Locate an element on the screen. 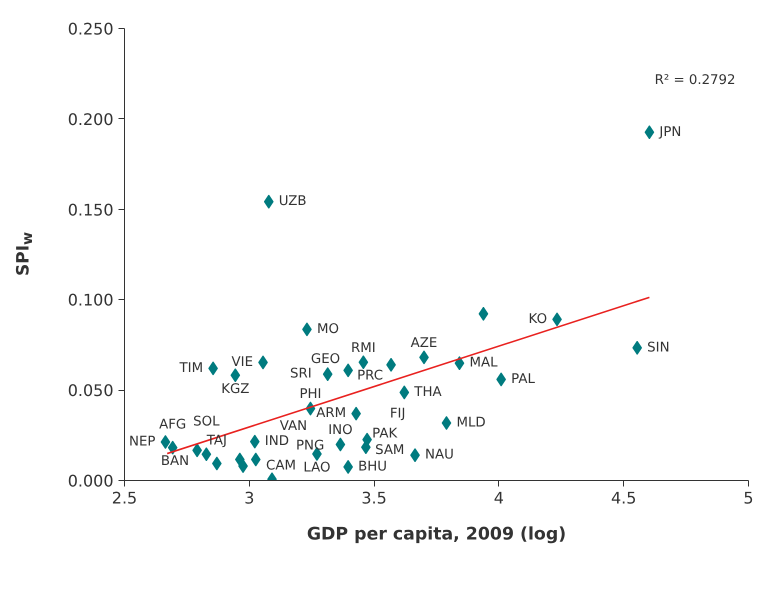 This screenshot has height=593, width=767. x-tick-label: 5 is located at coordinates (748, 498).